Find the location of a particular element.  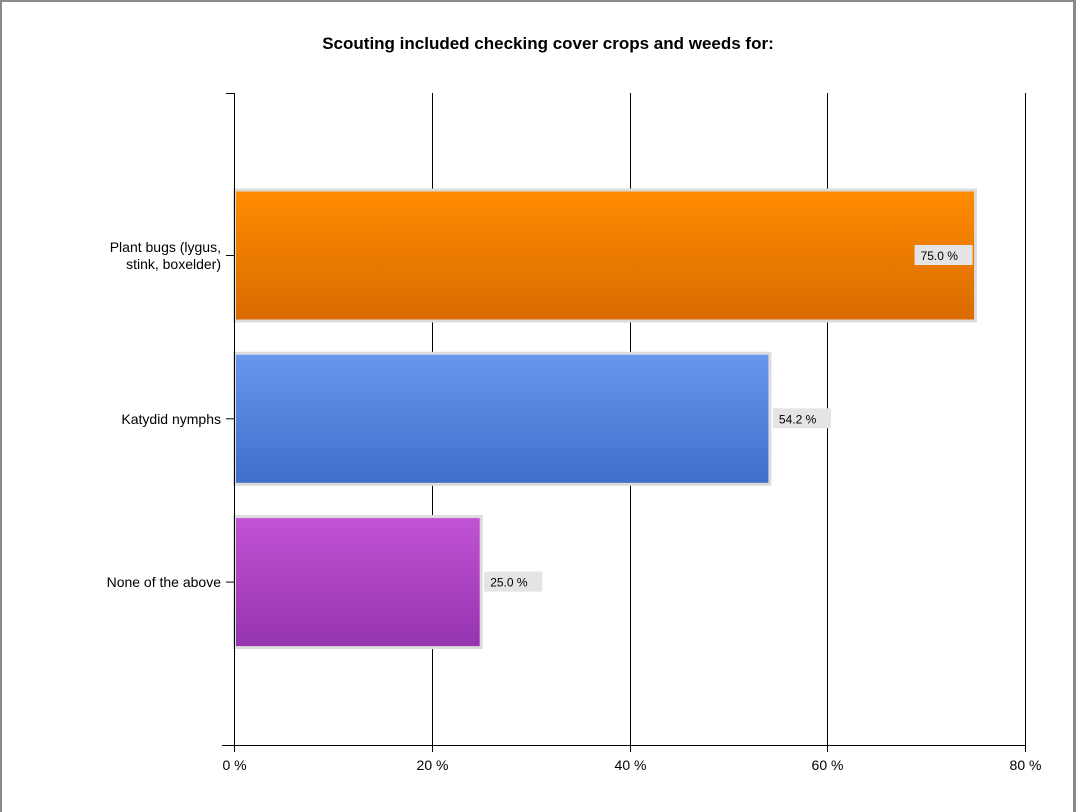

frame-border-left is located at coordinates (1, 406).